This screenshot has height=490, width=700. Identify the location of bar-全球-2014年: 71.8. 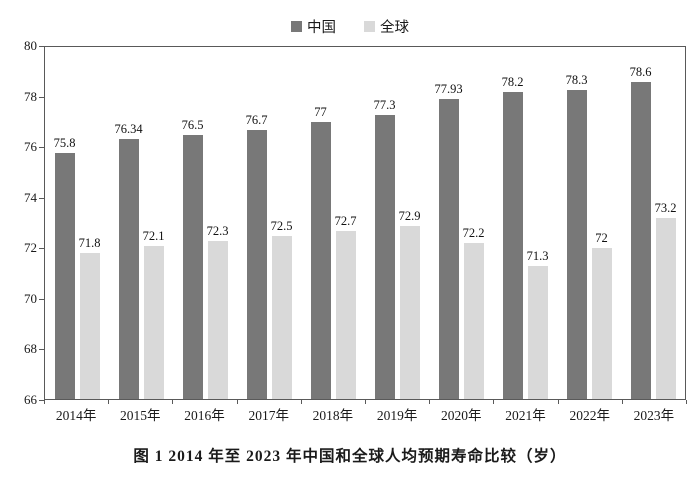
(89, 317).